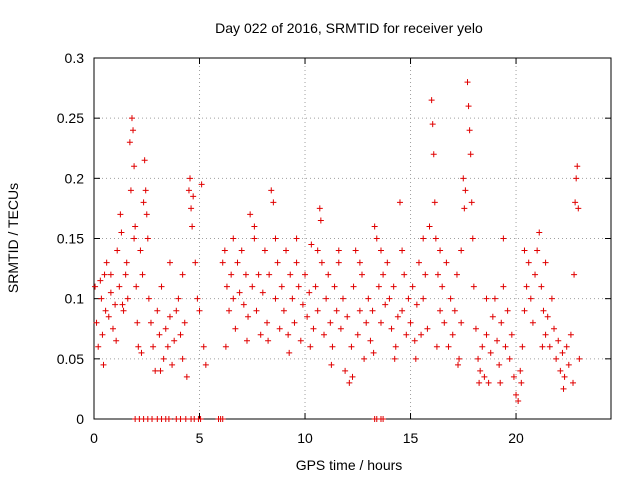 The height and width of the screenshot is (480, 640). What do you see at coordinates (80, 419) in the screenshot?
I see `y-tick-label: 0` at bounding box center [80, 419].